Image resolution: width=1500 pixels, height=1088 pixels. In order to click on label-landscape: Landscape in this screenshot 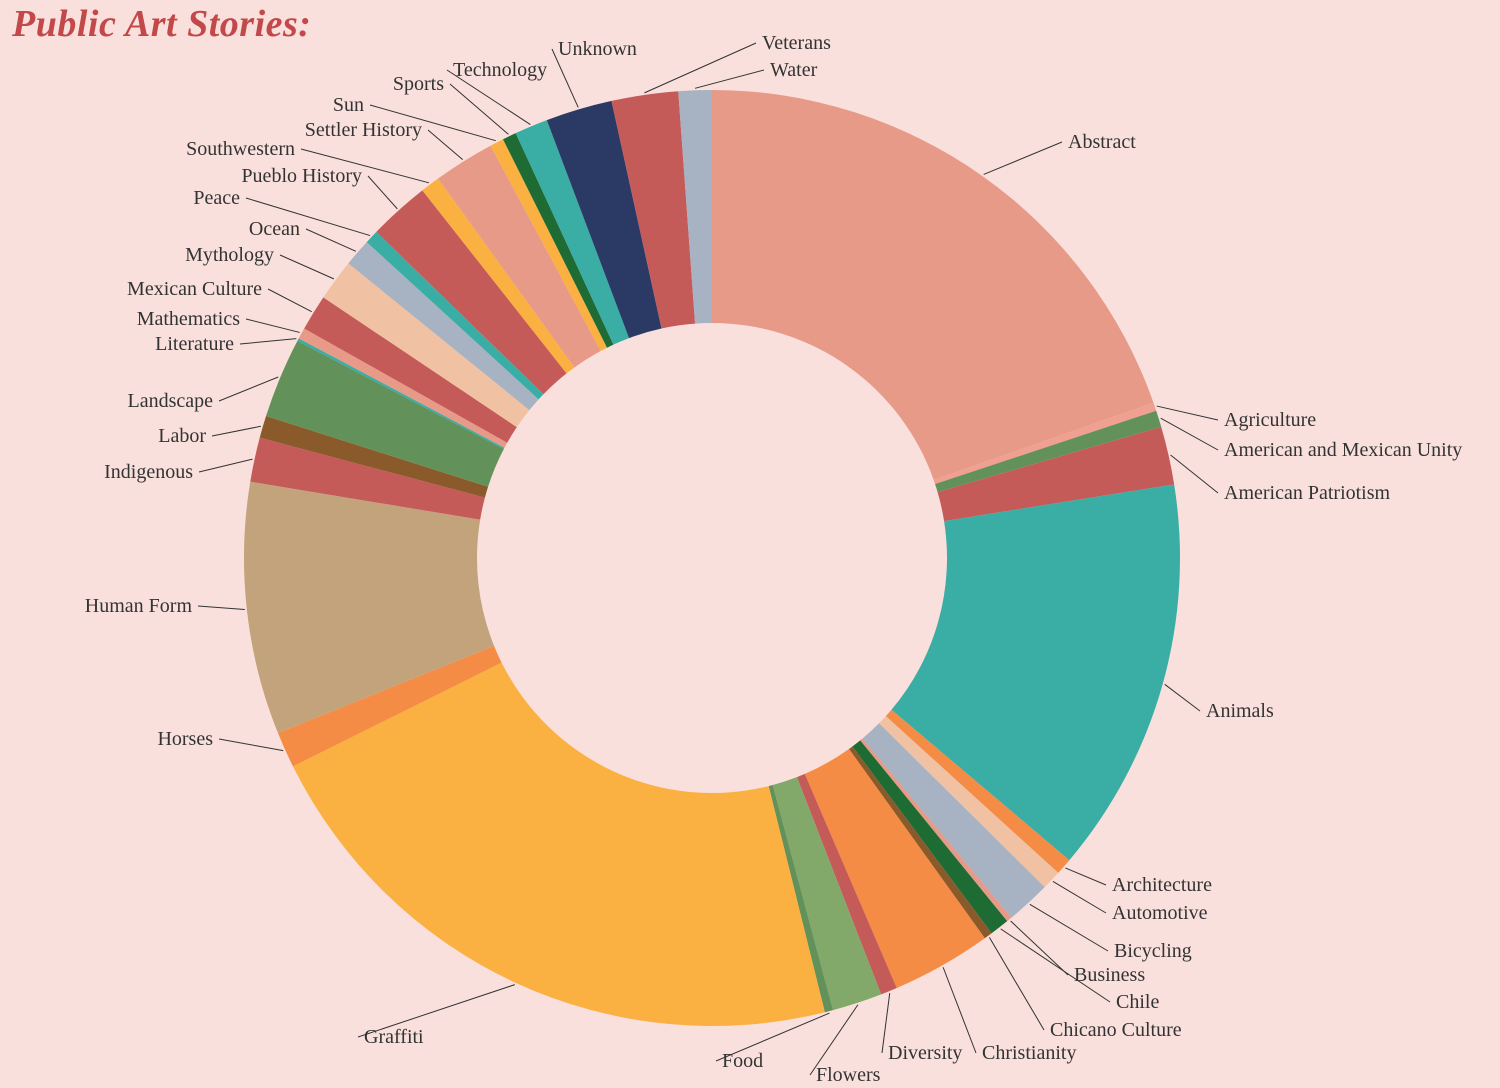, I will do `click(170, 401)`.